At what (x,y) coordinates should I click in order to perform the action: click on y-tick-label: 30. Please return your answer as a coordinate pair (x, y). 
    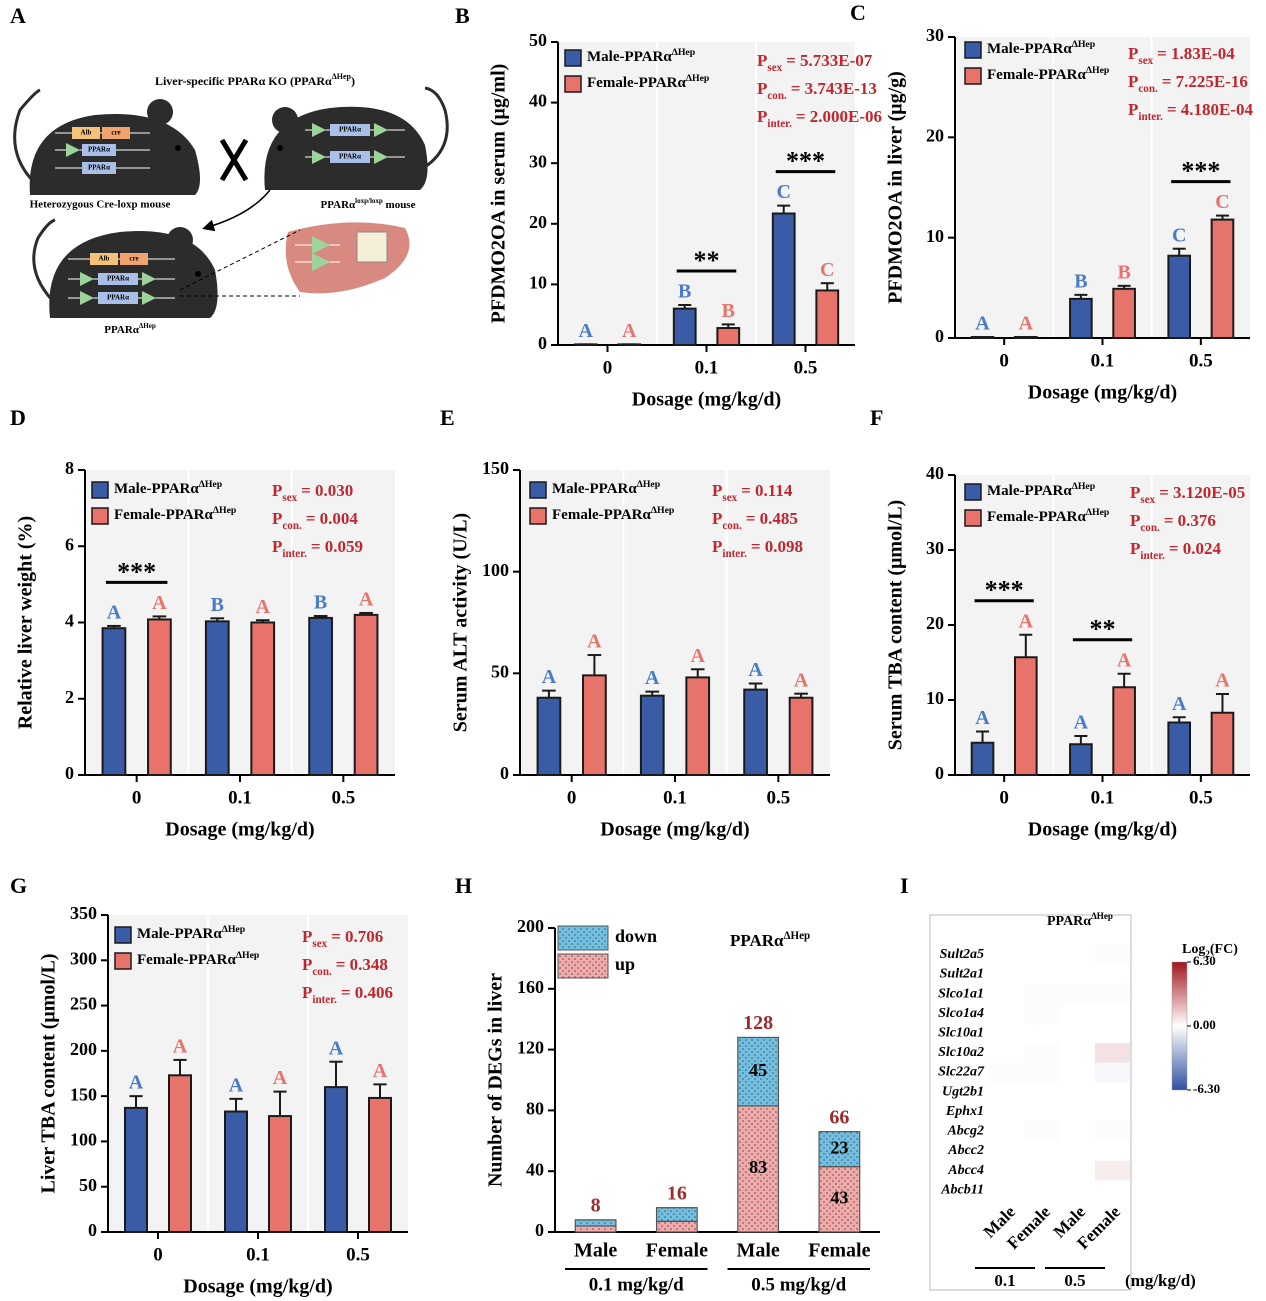
    Looking at the image, I should click on (935, 35).